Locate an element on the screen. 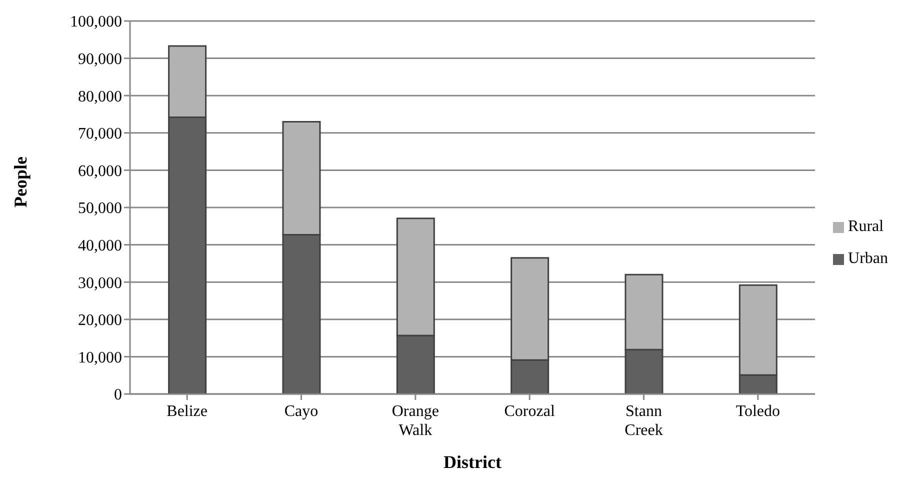 Image resolution: width=909 pixels, height=478 pixels. x-tick-label: Stann Creek is located at coordinates (643, 421).